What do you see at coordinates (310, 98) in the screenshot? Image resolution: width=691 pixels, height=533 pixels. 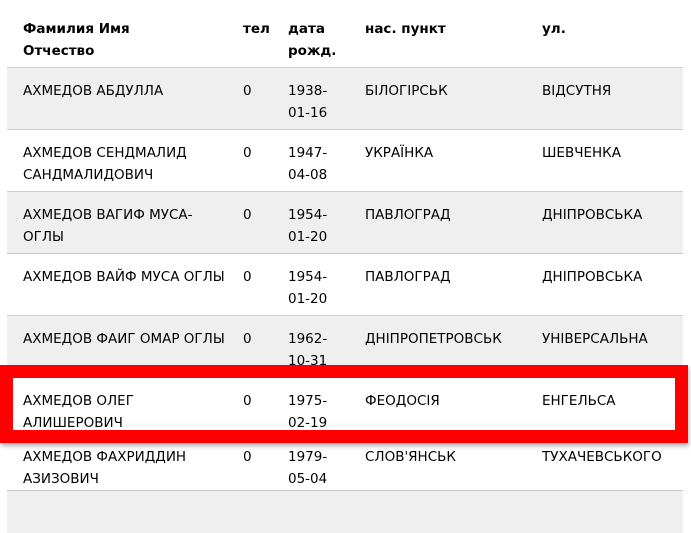 I see `cell-dob: 1938-01-16` at bounding box center [310, 98].